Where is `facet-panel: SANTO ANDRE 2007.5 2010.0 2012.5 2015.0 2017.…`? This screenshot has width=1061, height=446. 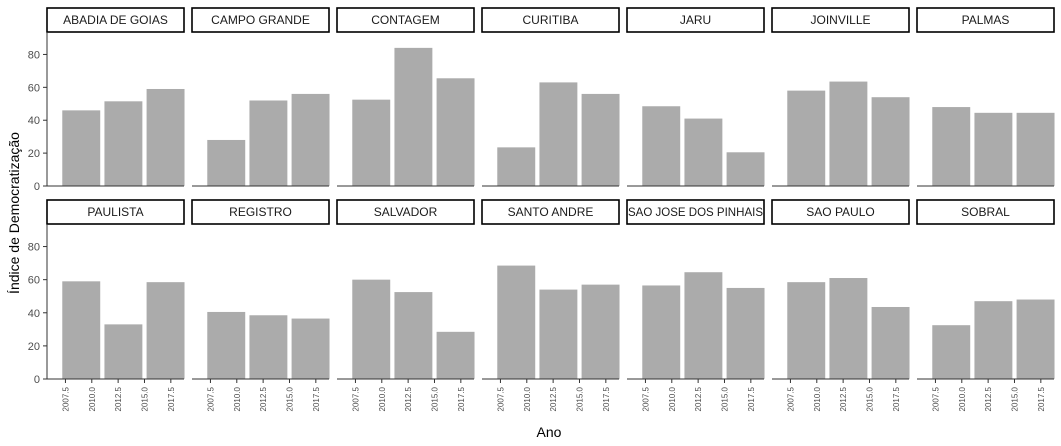
facet-panel: SANTO ANDRE 2007.5 2010.0 2012.5 2015.0 2017.… is located at coordinates (550, 305).